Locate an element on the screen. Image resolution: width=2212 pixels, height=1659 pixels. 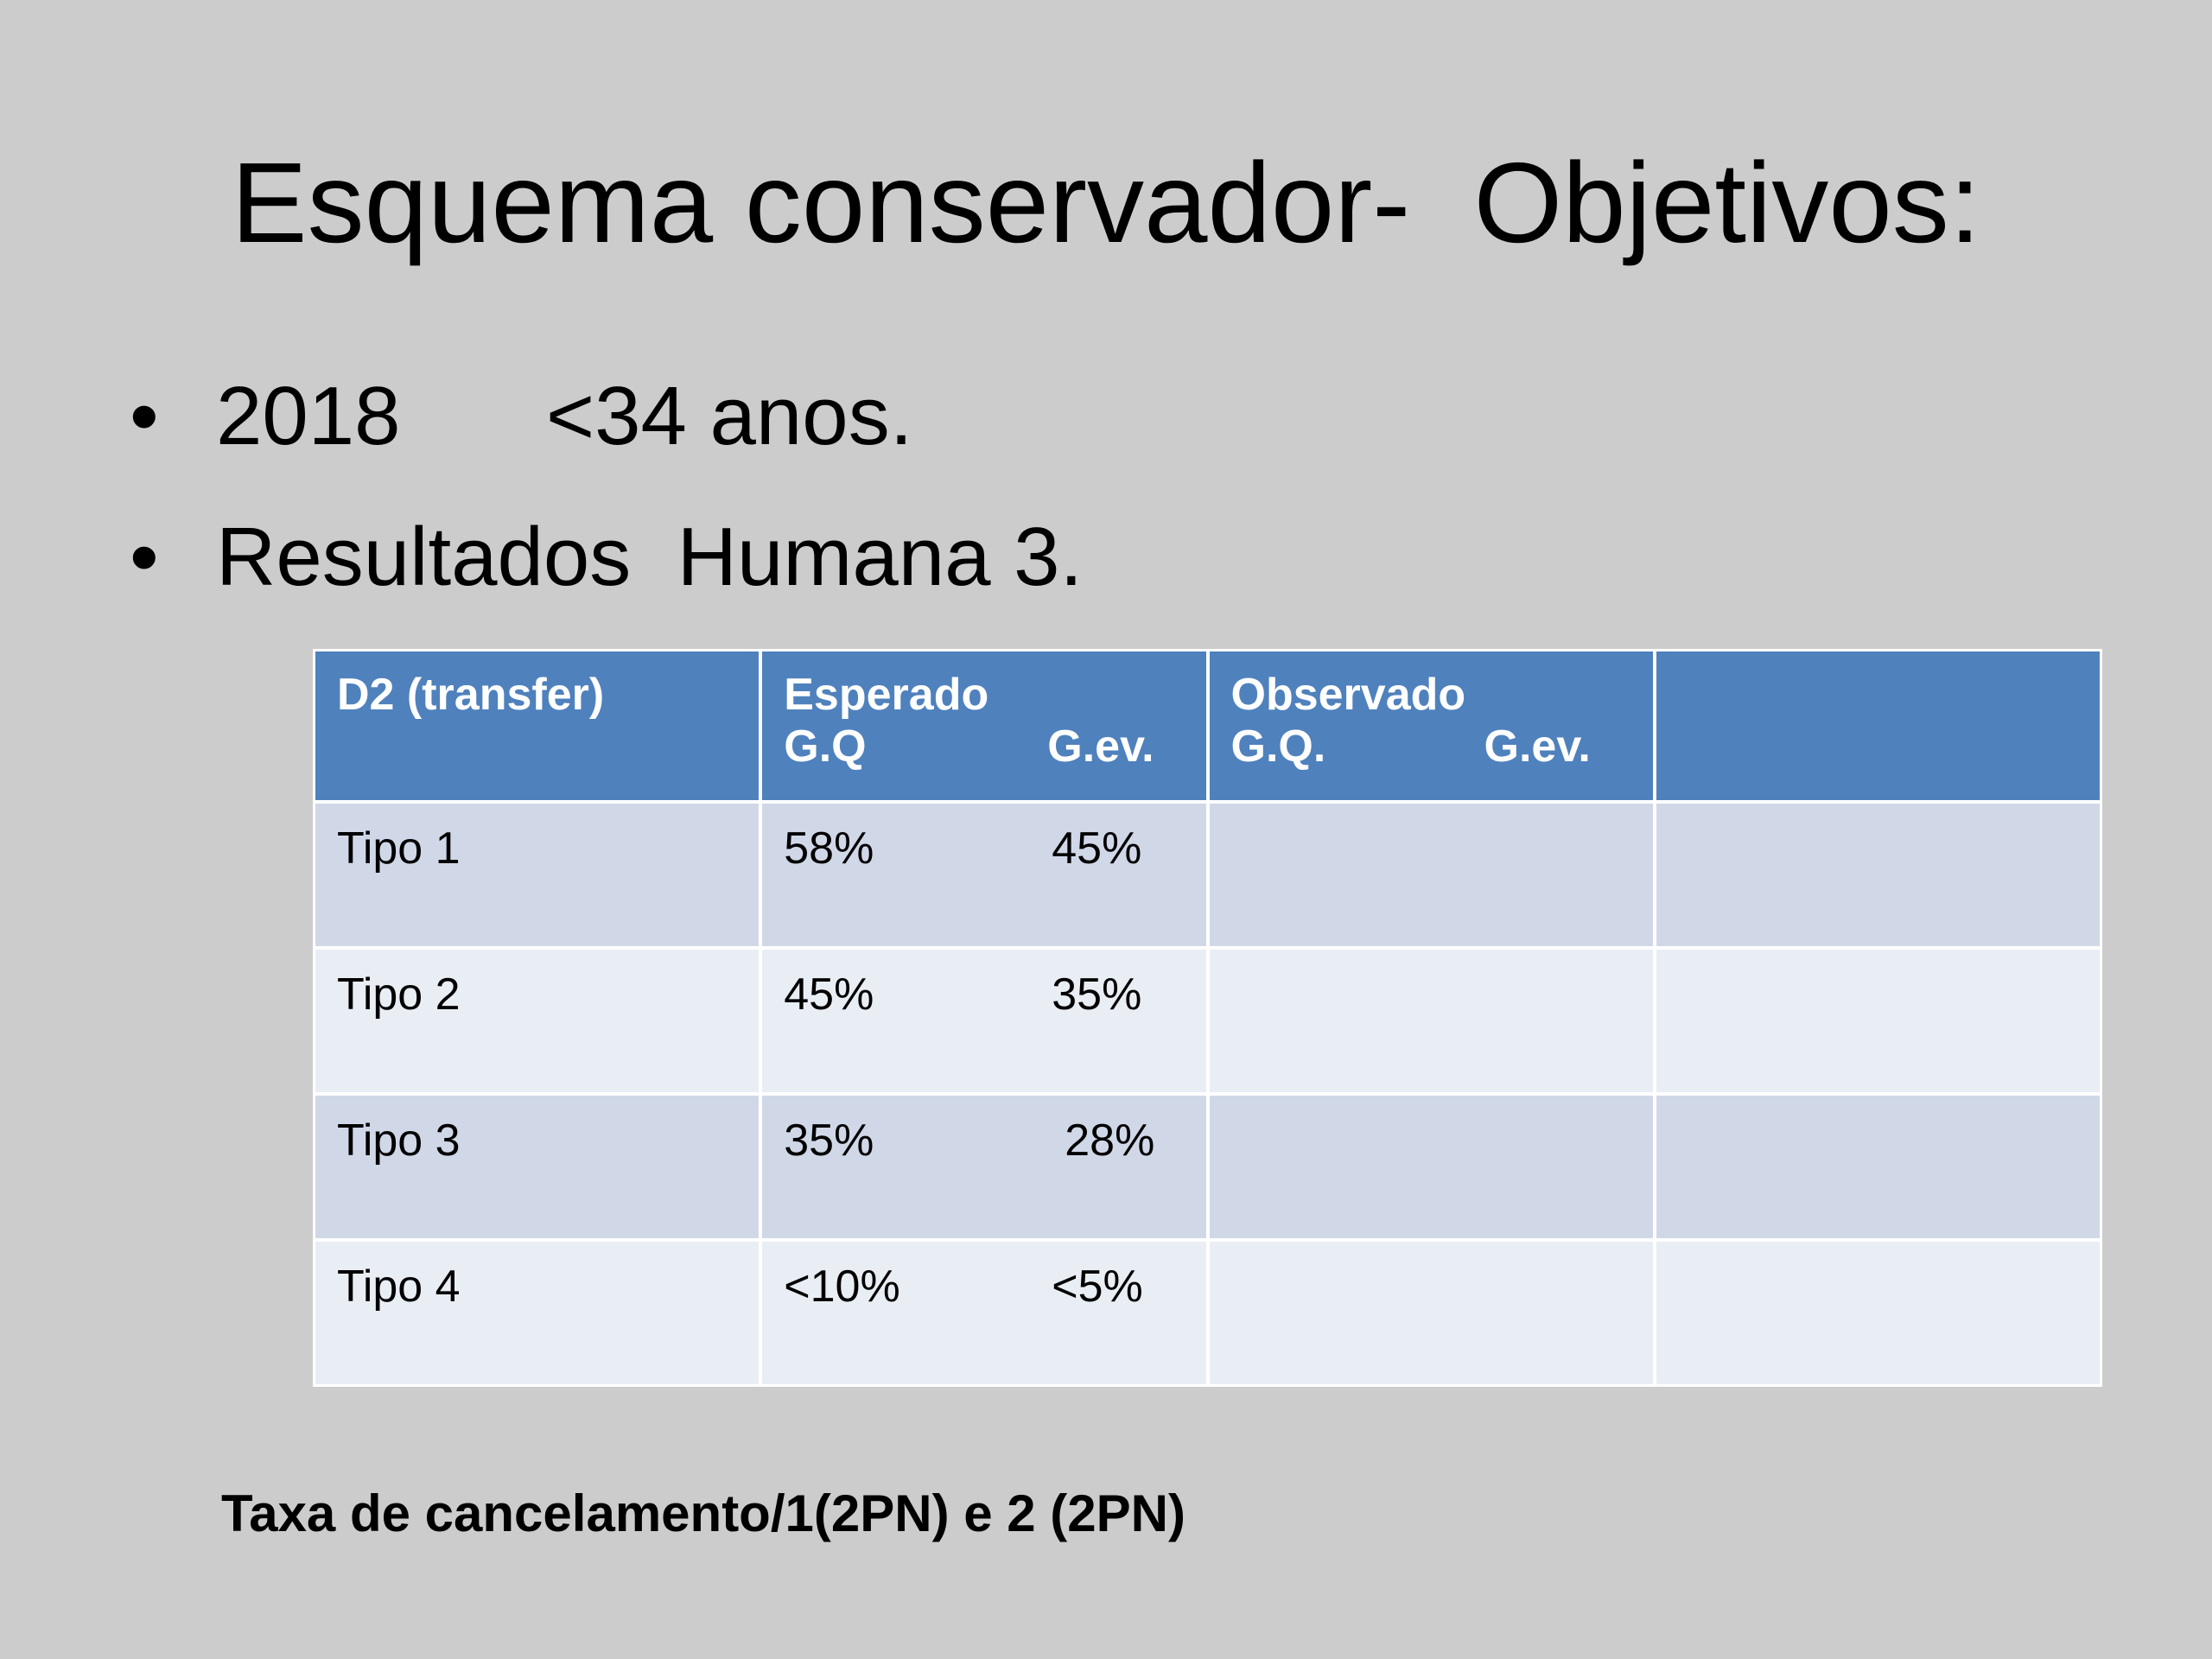
footer-note: Taxa de cancelamento/1(2PN) e 2 (2PN) is located at coordinates (703, 1513).